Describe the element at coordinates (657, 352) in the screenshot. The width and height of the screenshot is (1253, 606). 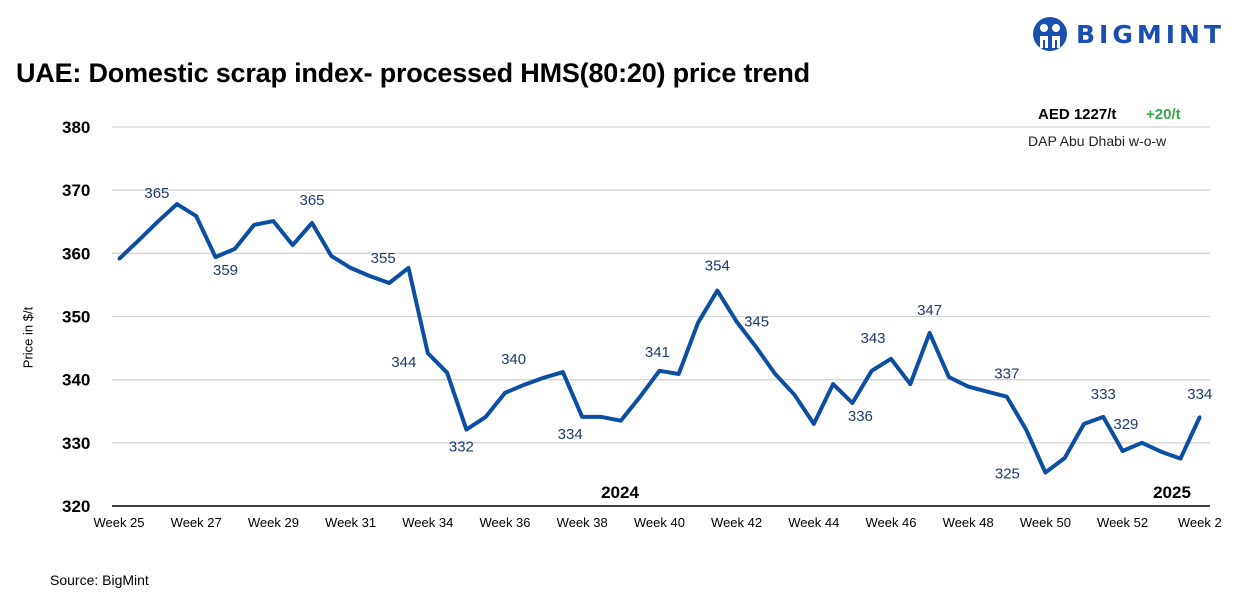
I see `data-label: 341` at that location.